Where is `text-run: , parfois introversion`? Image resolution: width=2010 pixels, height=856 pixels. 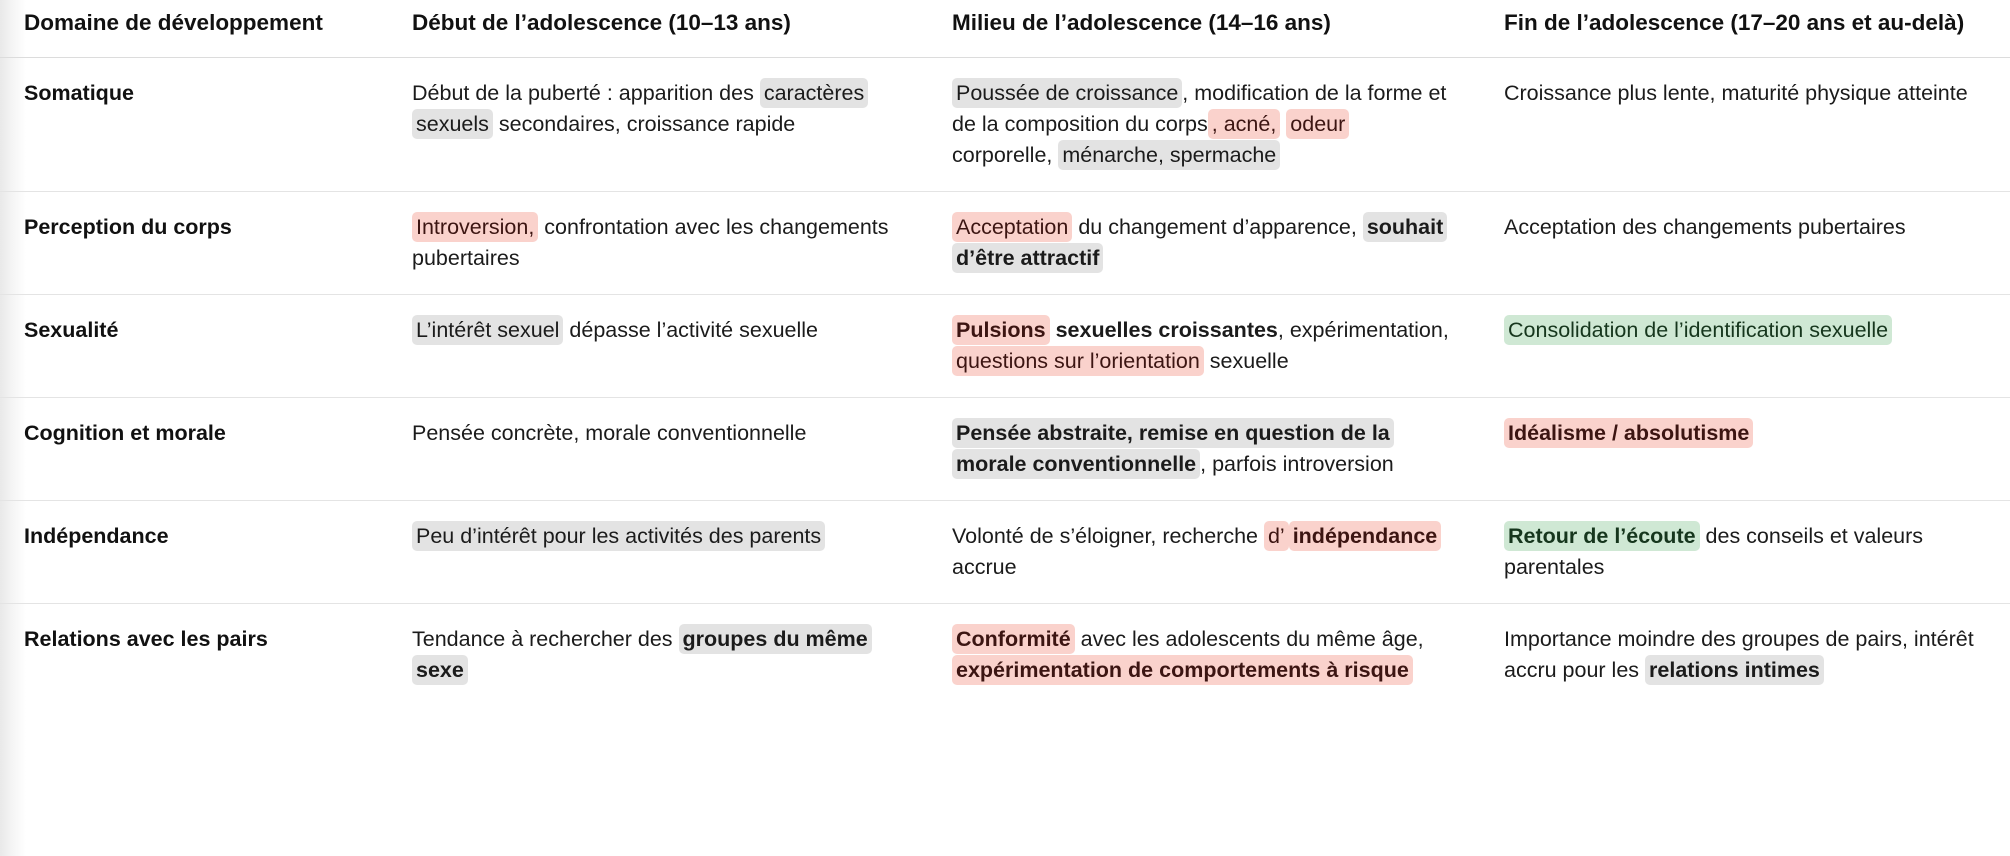 text-run: , parfois introversion is located at coordinates (1297, 464).